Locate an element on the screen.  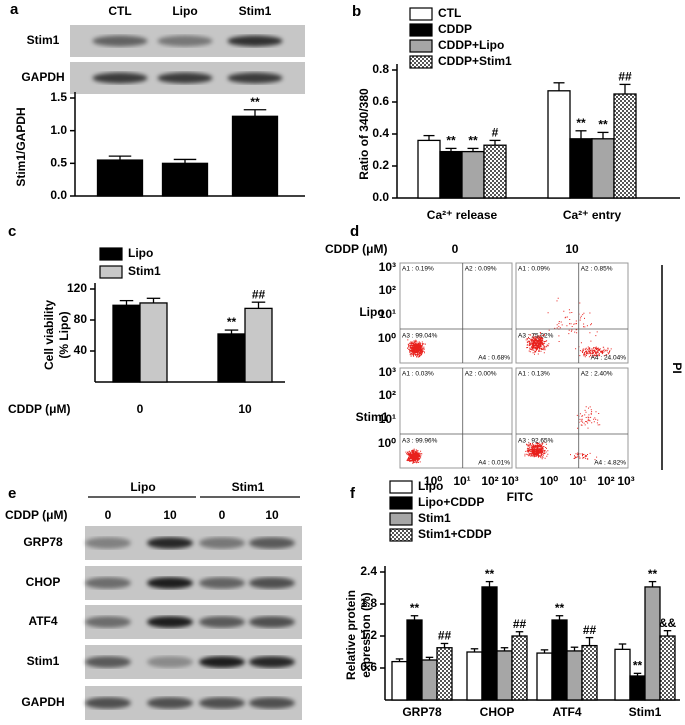
legend-label: CDDP+Stim1 is located at coordinates (475, 61).